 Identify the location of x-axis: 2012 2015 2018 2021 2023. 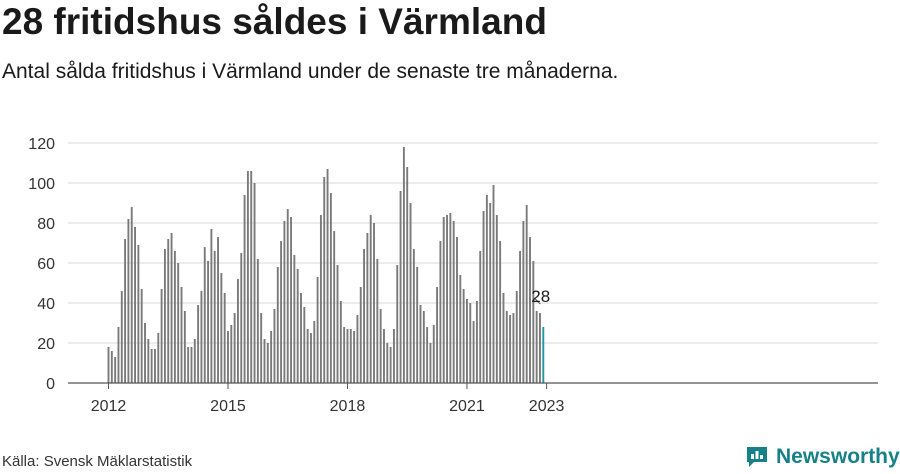
(473, 398).